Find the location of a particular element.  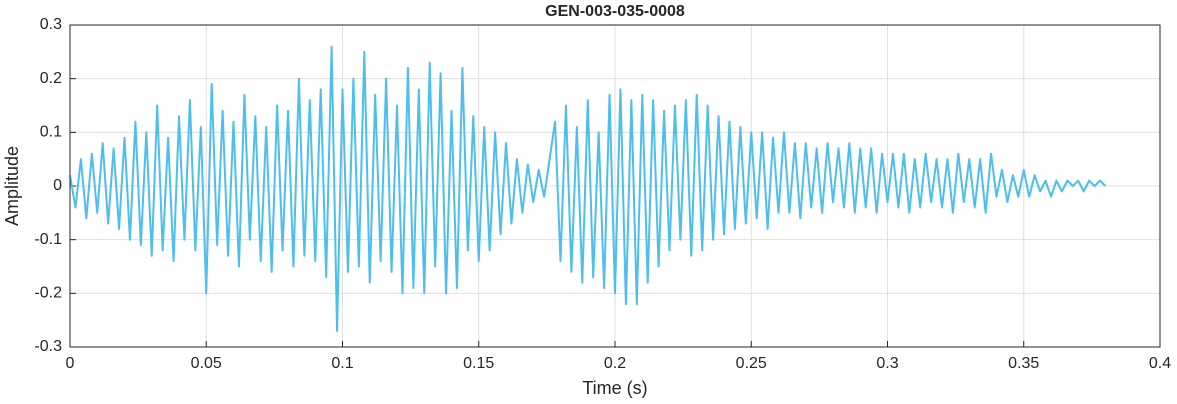

x-tick-label: 0.4 is located at coordinates (1160, 363).